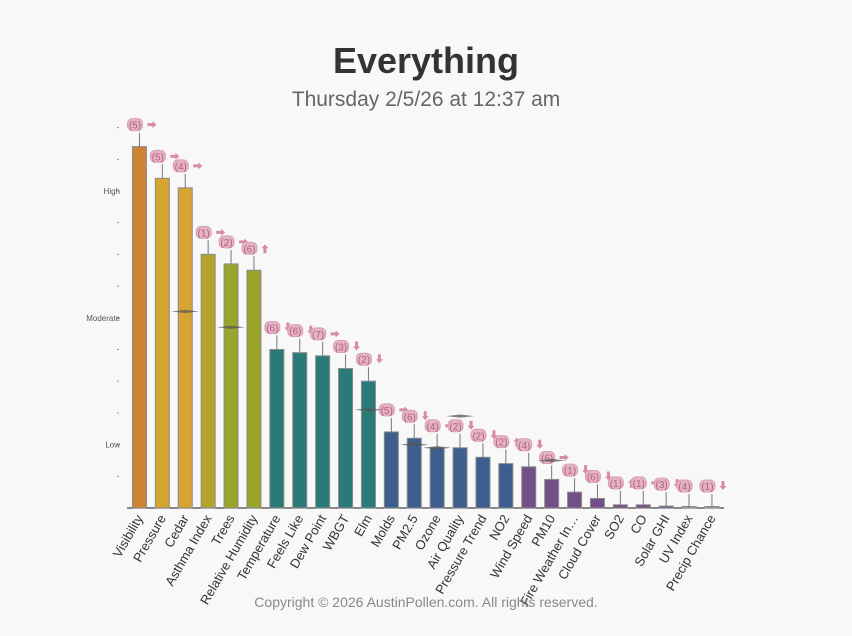  I want to click on chart-title: Everything, so click(426, 60).